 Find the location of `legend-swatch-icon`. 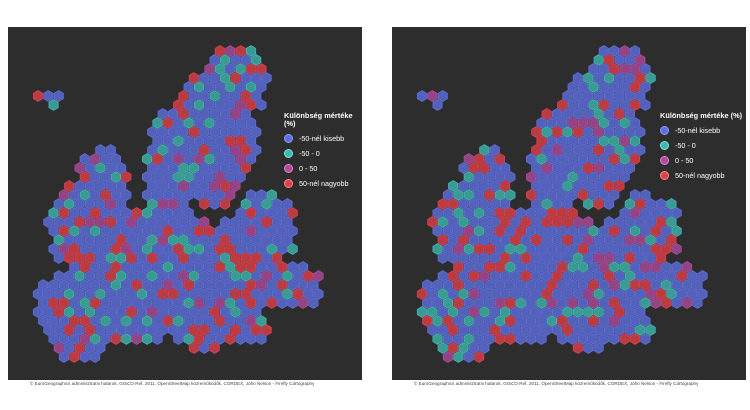

legend-swatch-icon is located at coordinates (288, 169).